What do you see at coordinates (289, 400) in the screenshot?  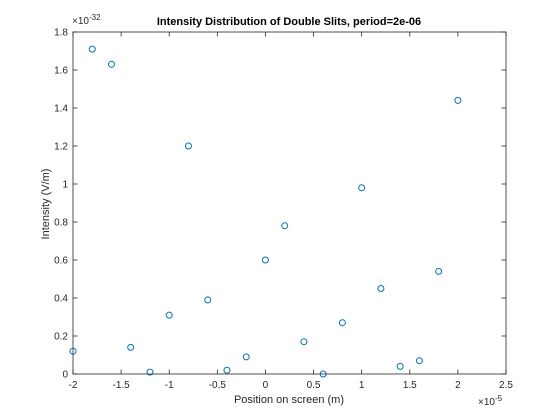 I see `x-axis-label: Position on screen (m)` at bounding box center [289, 400].